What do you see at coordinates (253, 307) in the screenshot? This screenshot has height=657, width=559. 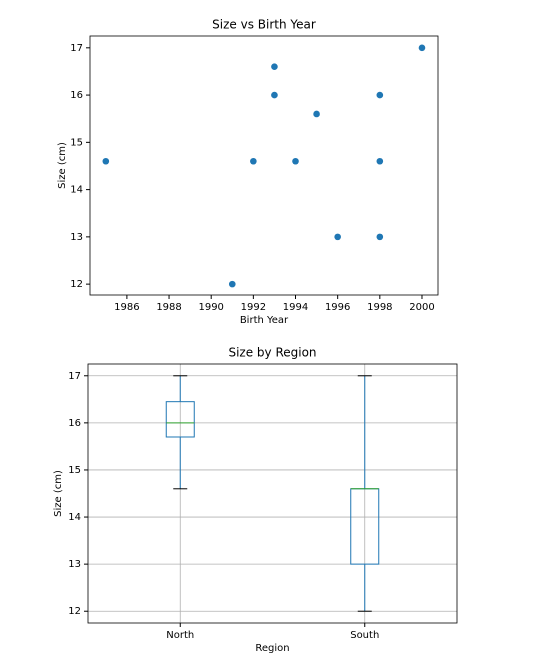 I see `x-tick-label: 1992` at bounding box center [253, 307].